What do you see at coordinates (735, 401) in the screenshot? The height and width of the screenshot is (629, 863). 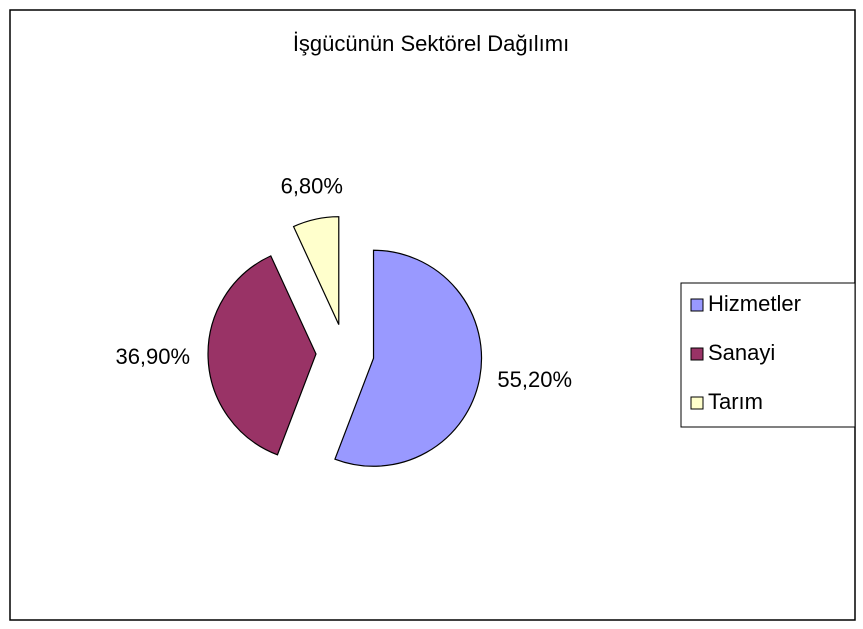 I see `legend-label: Tarım` at bounding box center [735, 401].